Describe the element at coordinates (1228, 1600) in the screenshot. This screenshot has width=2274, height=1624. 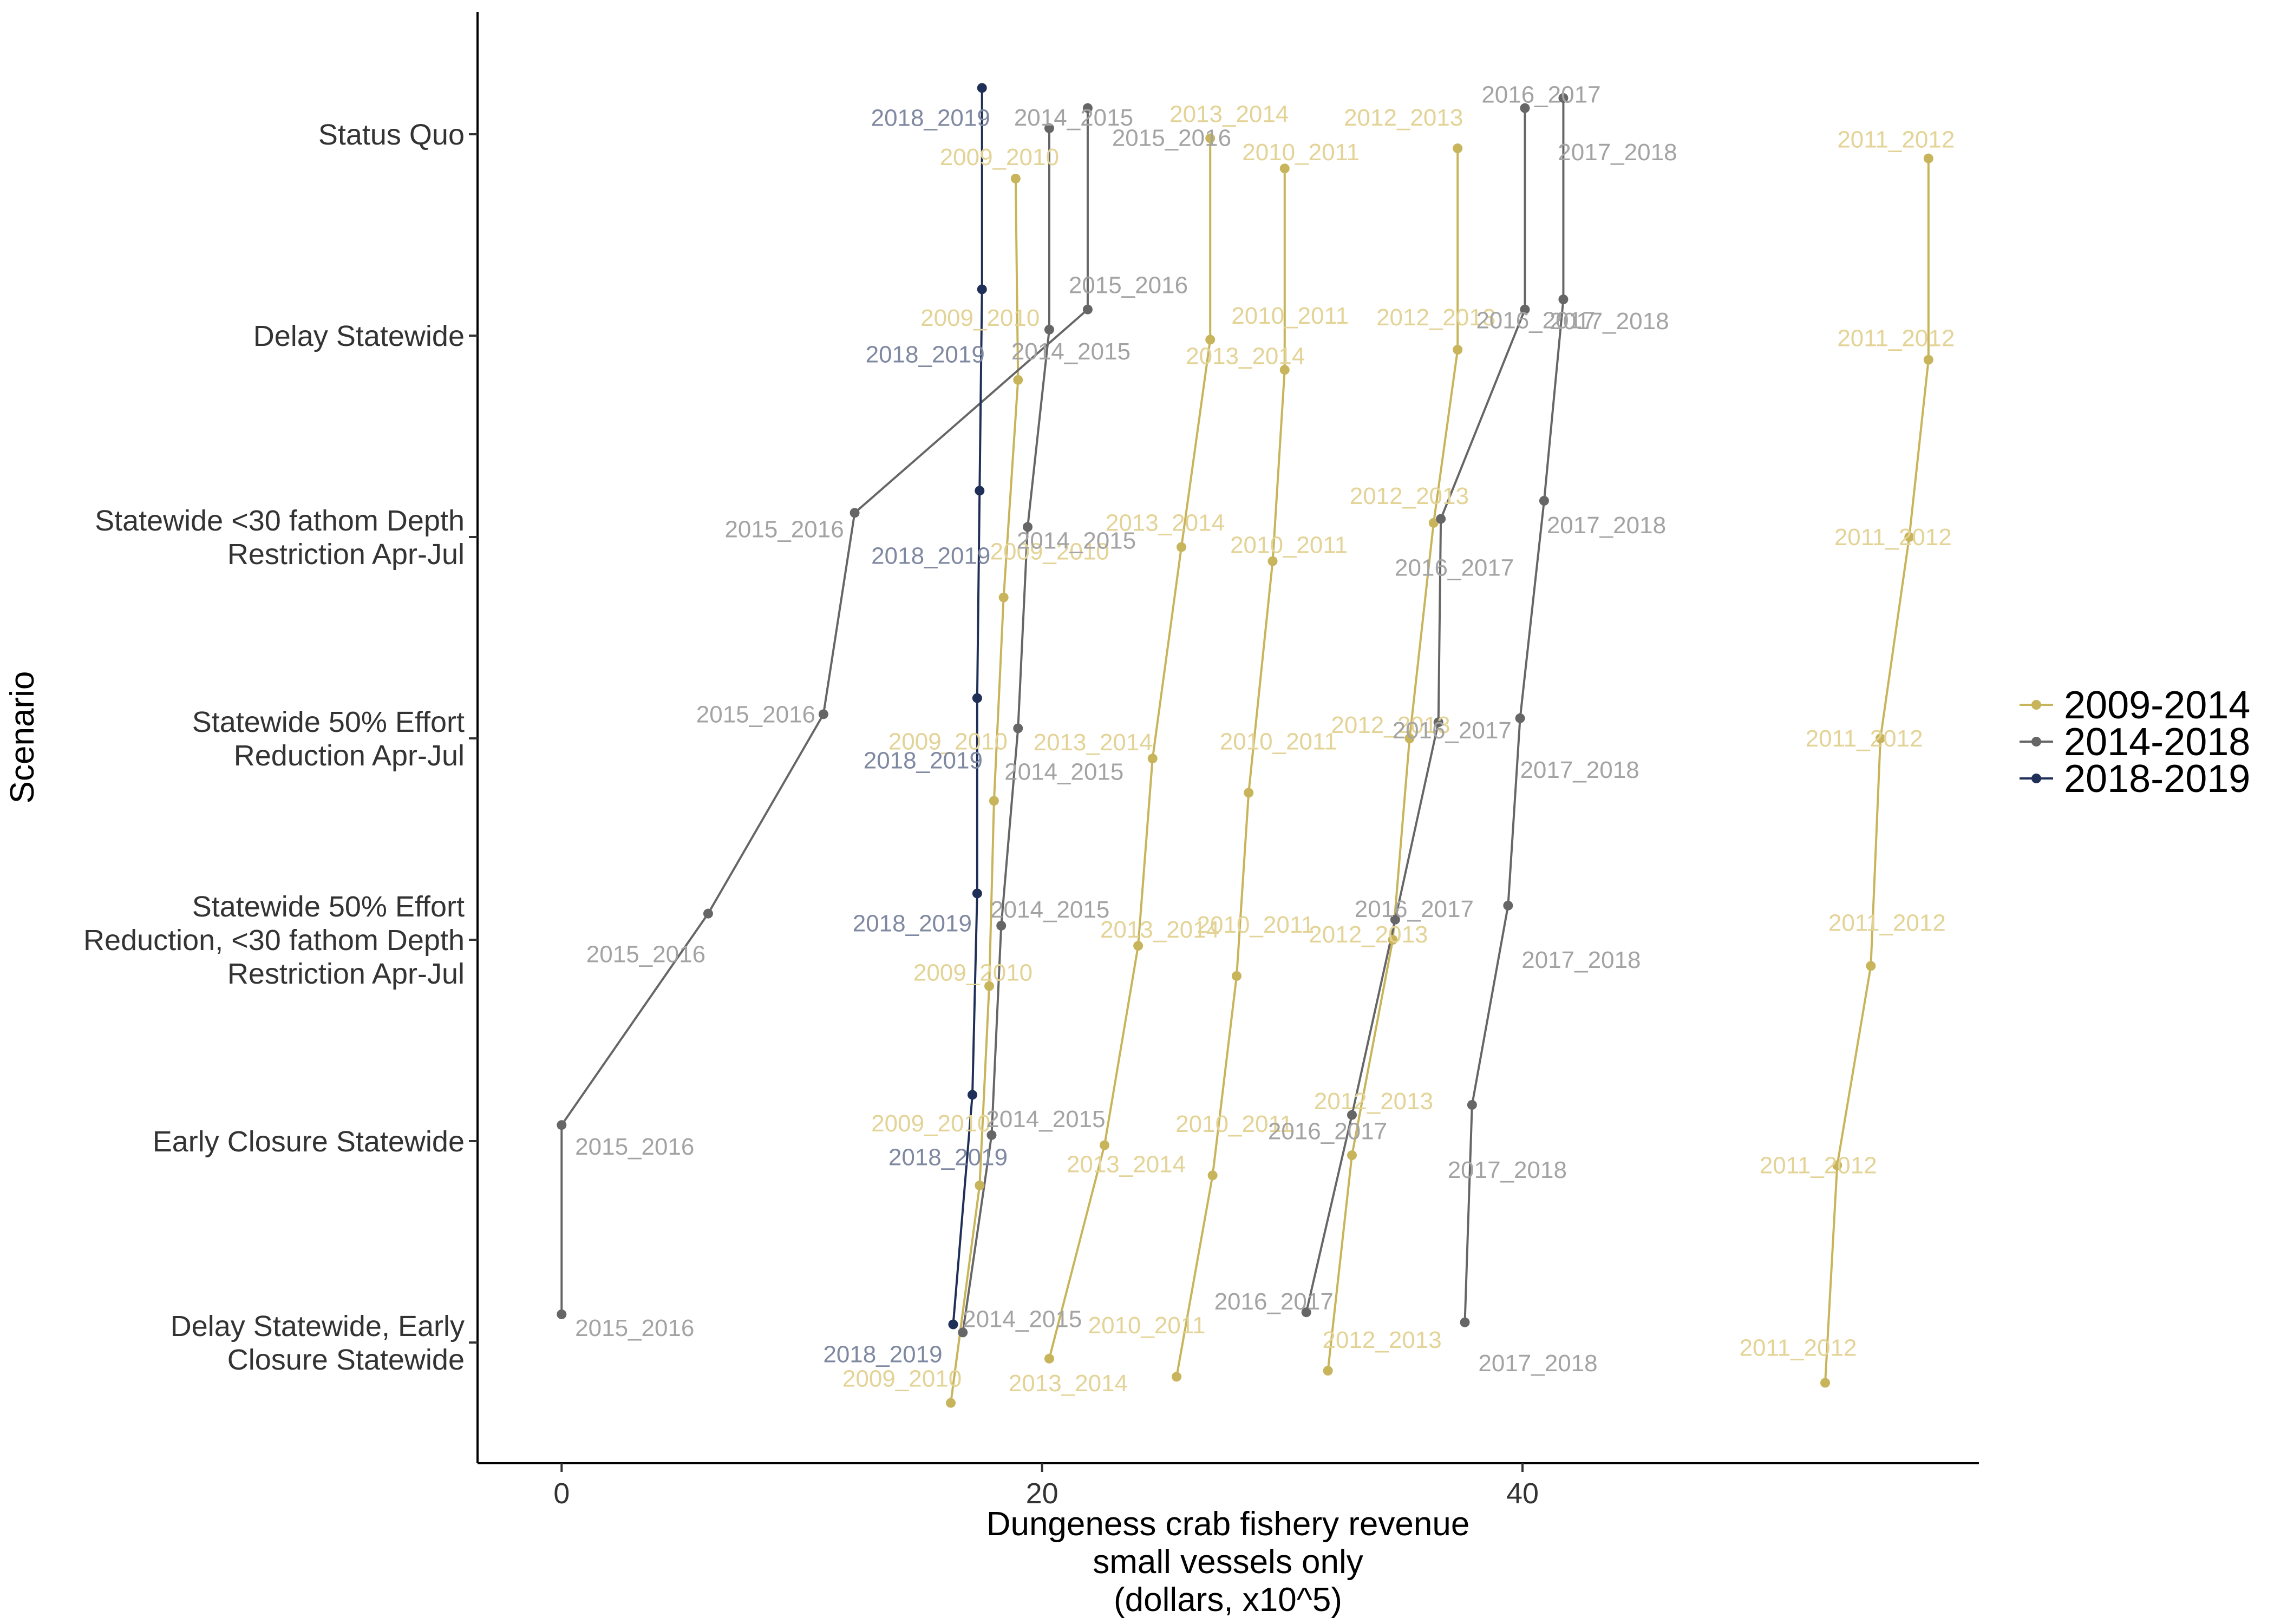
I see `x-axis-title-line: (dollars, x10^5)` at that location.